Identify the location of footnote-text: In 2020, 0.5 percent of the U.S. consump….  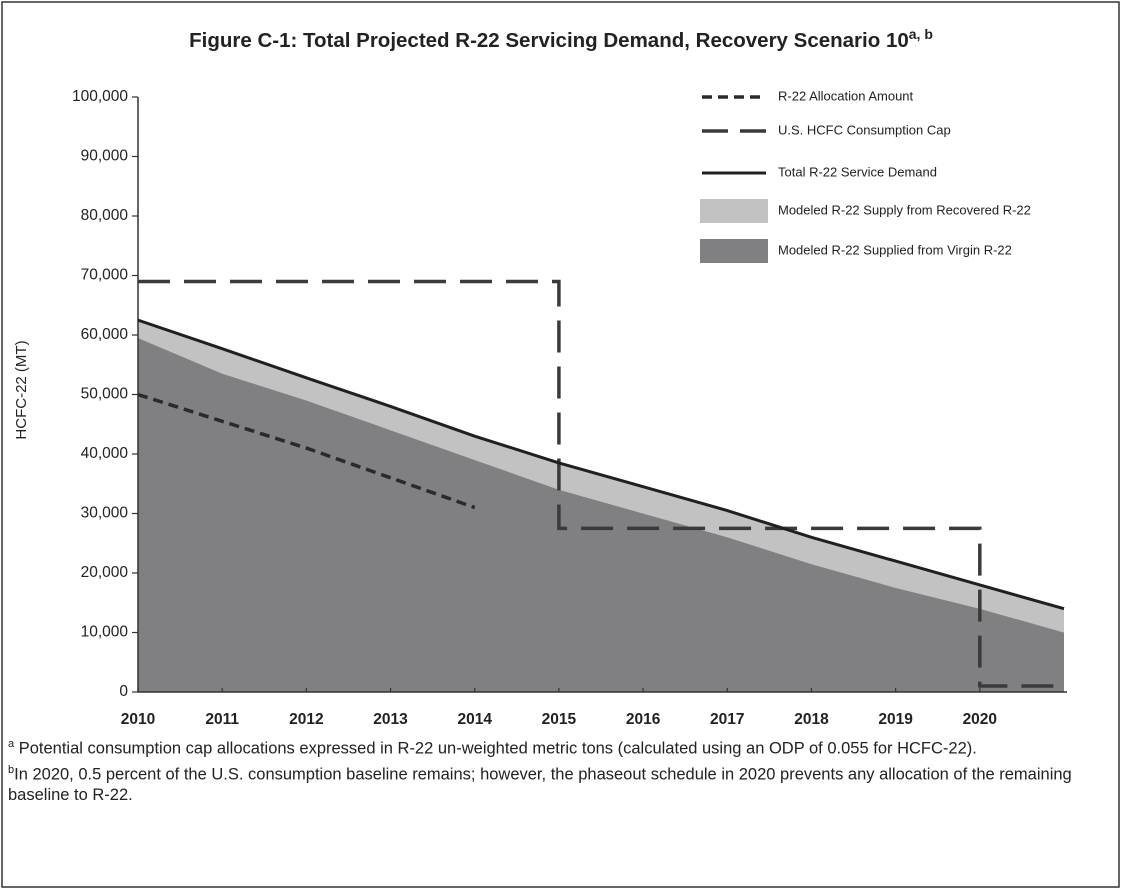
(540, 784).